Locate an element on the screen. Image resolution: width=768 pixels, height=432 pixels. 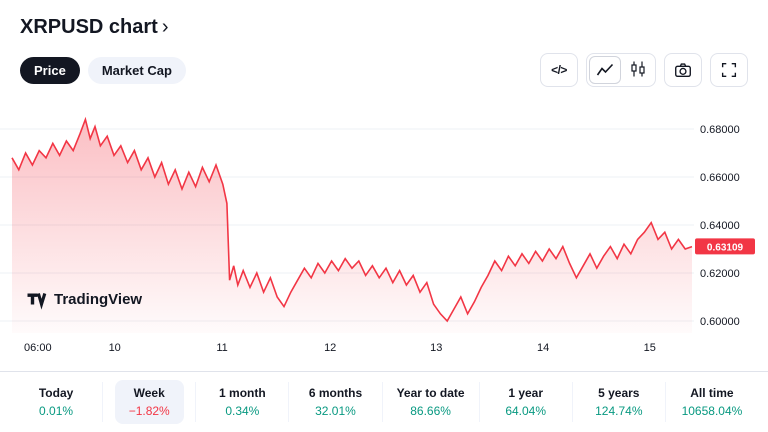
y-axis-label: 0.66000 is located at coordinates (720, 178).